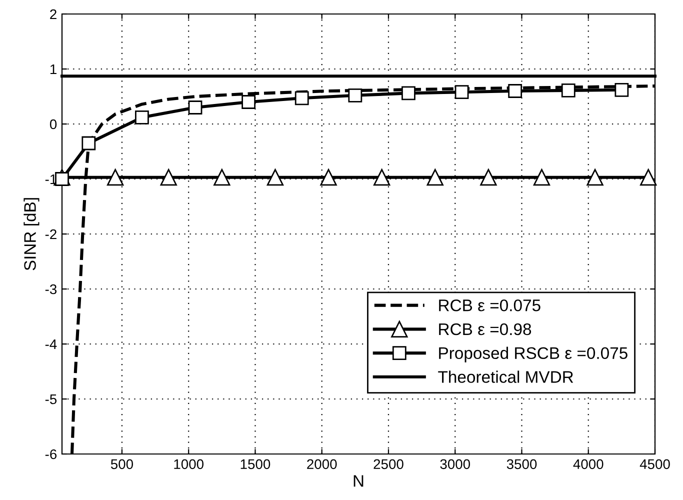 This screenshot has width=683, height=500. What do you see at coordinates (51, 454) in the screenshot?
I see `y-tick-label: -6` at bounding box center [51, 454].